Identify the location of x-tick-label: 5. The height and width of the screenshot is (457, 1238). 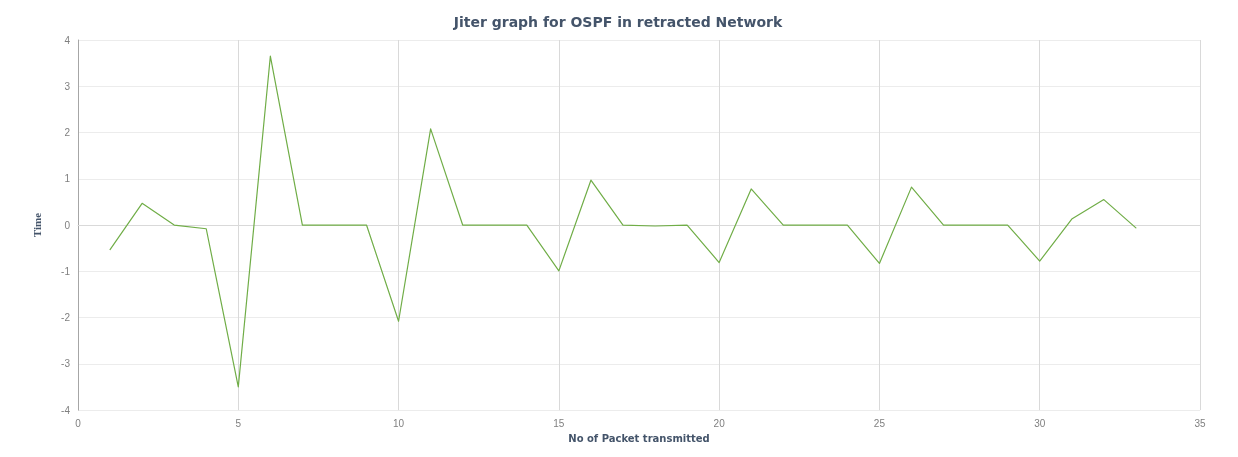
(238, 423).